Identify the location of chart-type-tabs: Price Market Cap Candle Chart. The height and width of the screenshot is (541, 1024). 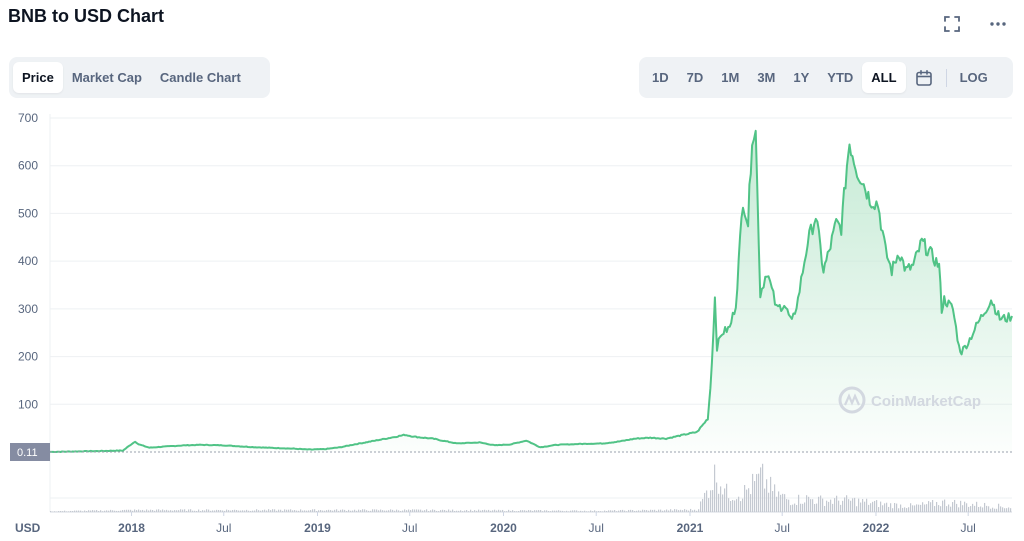
(139, 77).